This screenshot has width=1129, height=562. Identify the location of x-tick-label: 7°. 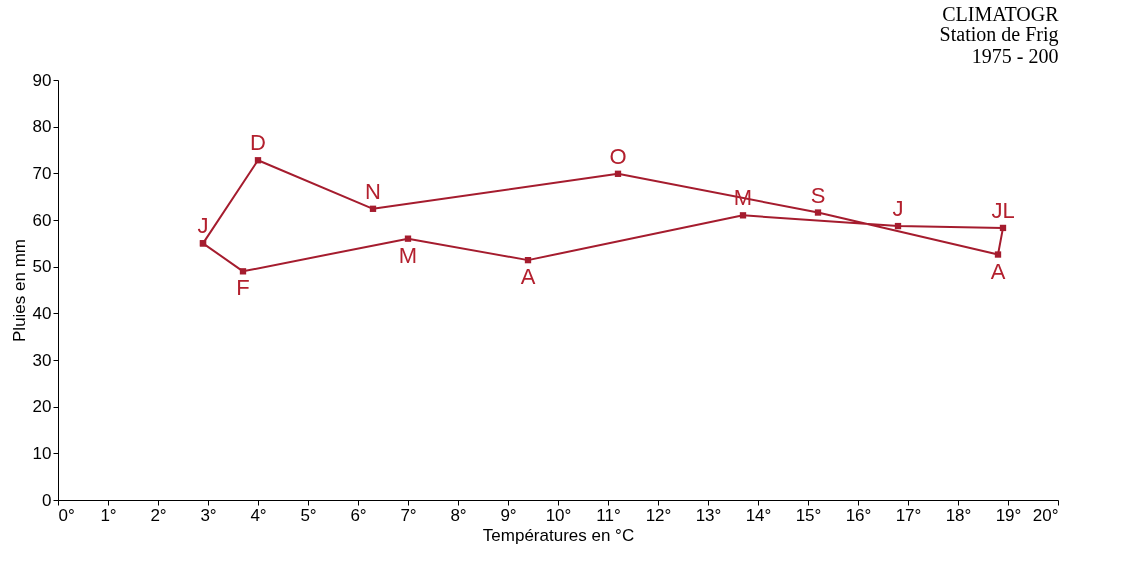
(408, 515).